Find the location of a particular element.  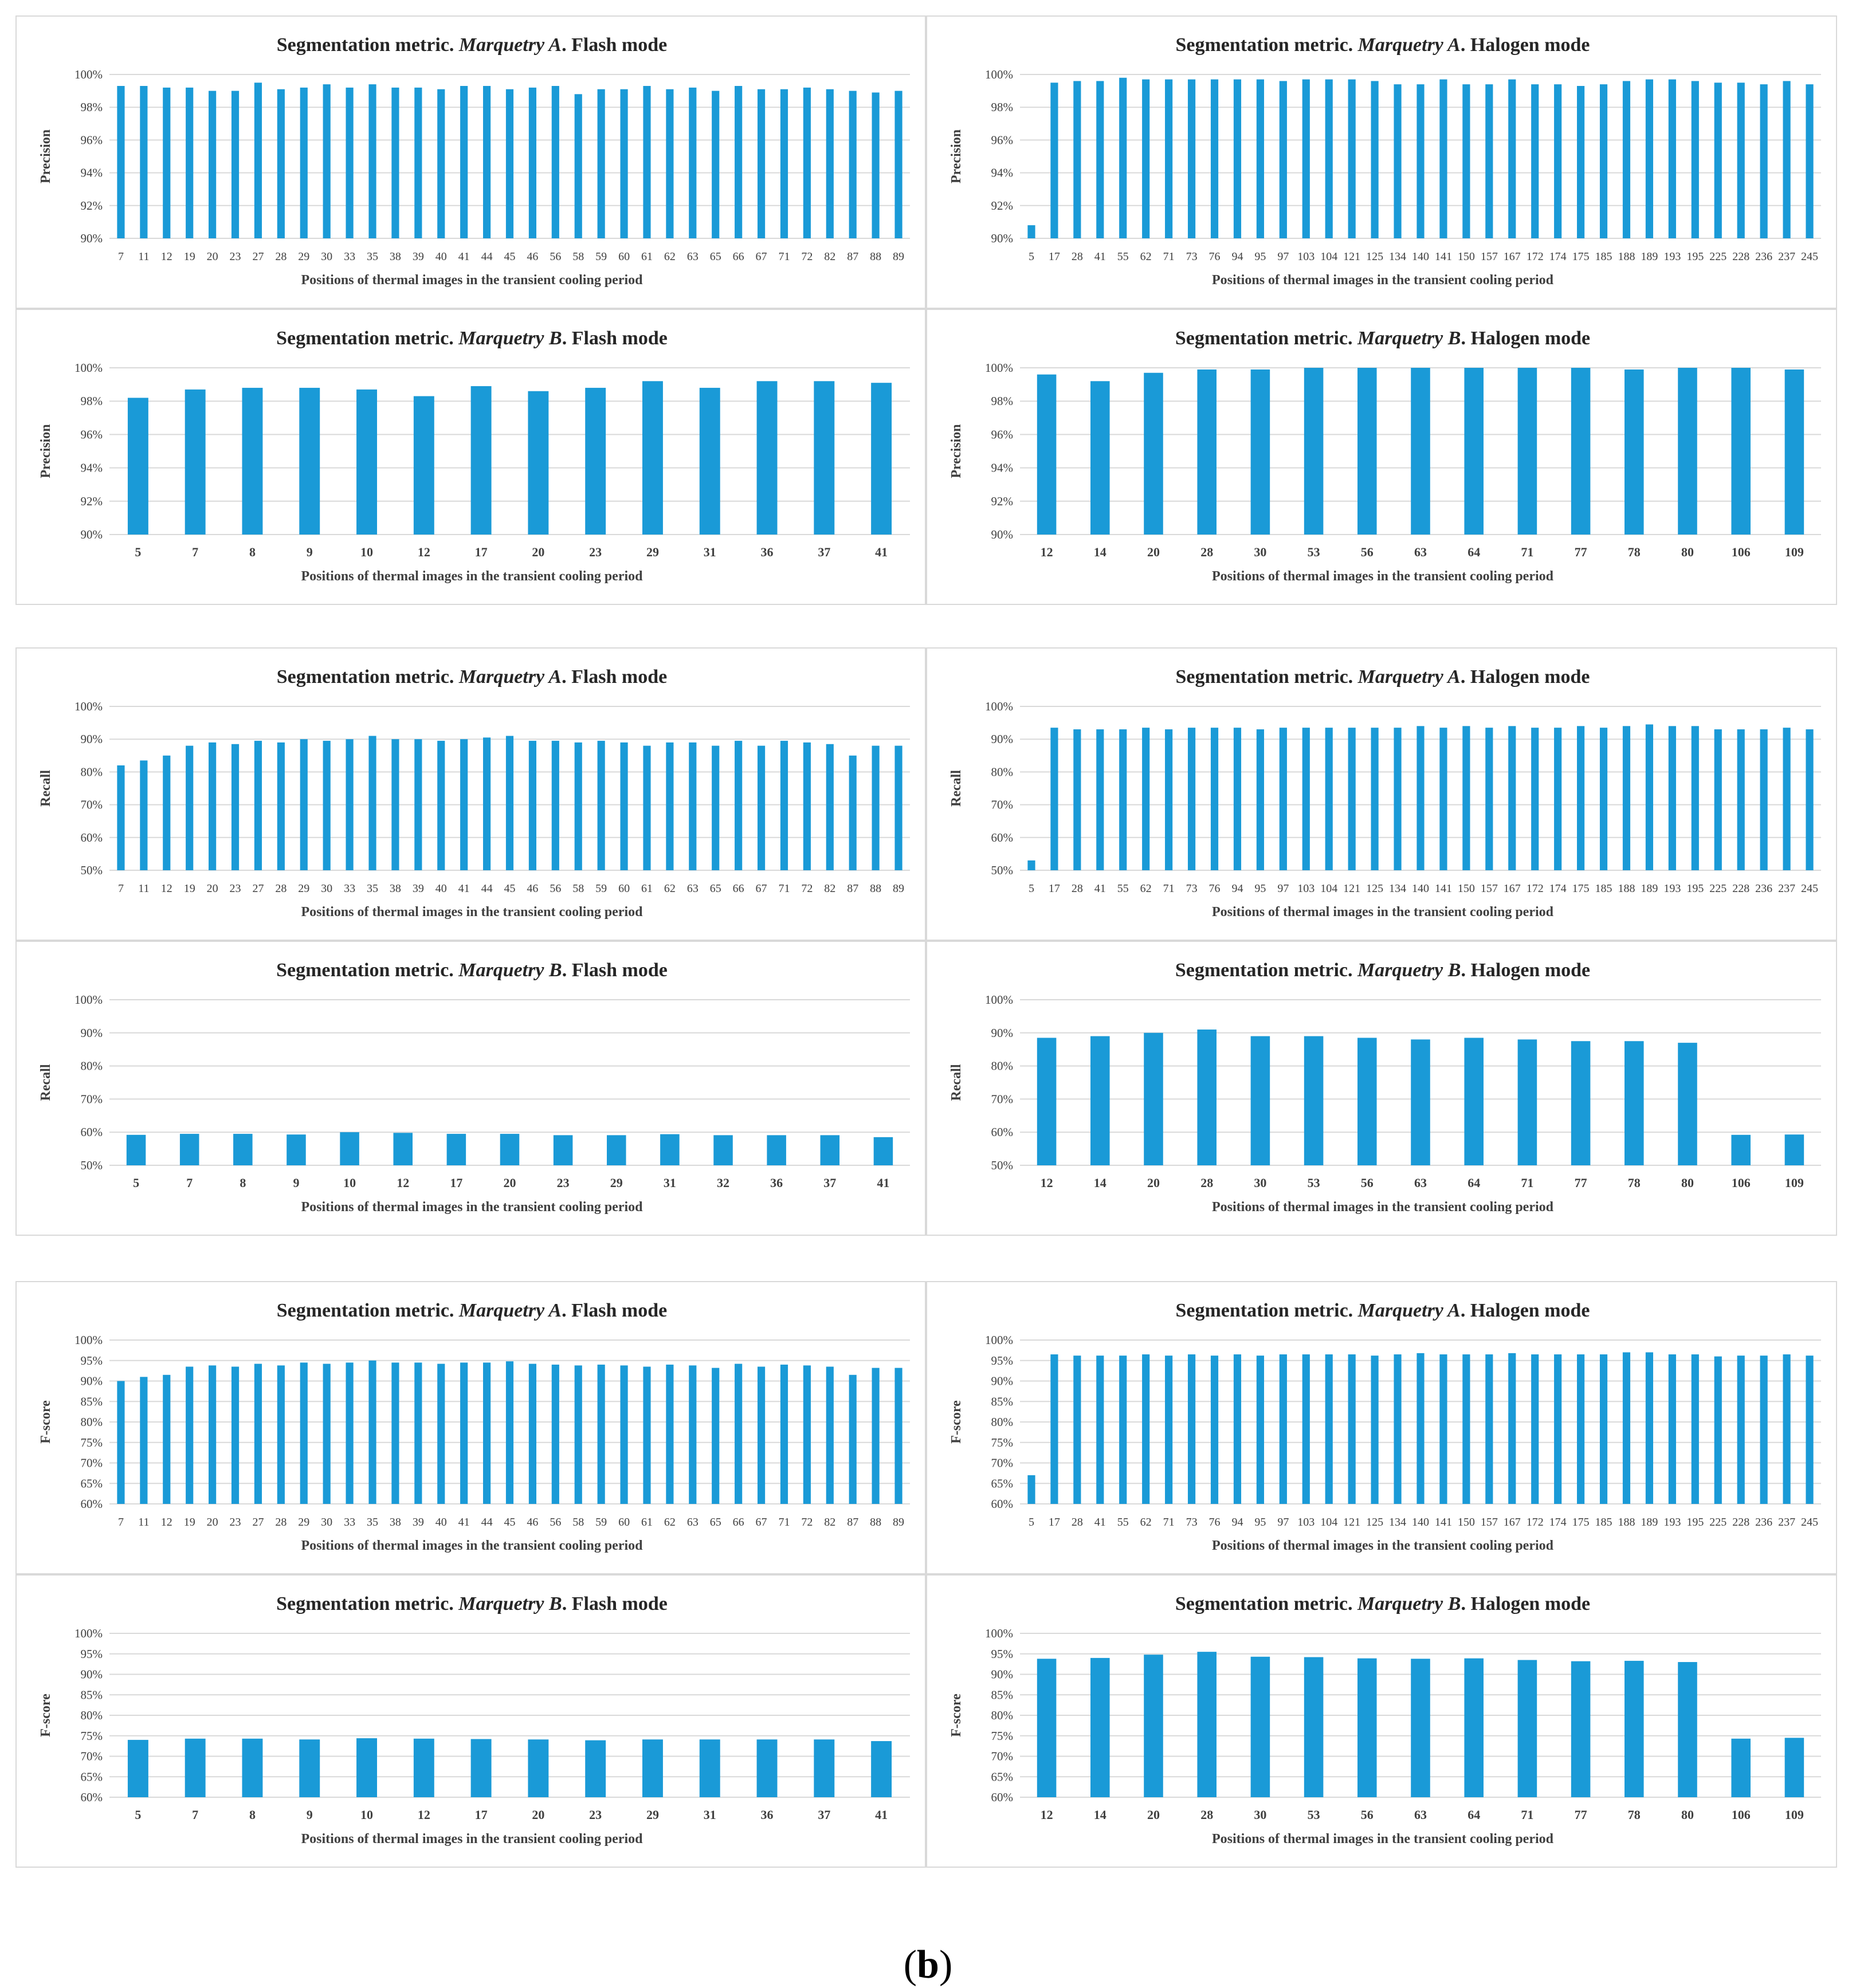

y-axis-label: Precision is located at coordinates (45, 156).